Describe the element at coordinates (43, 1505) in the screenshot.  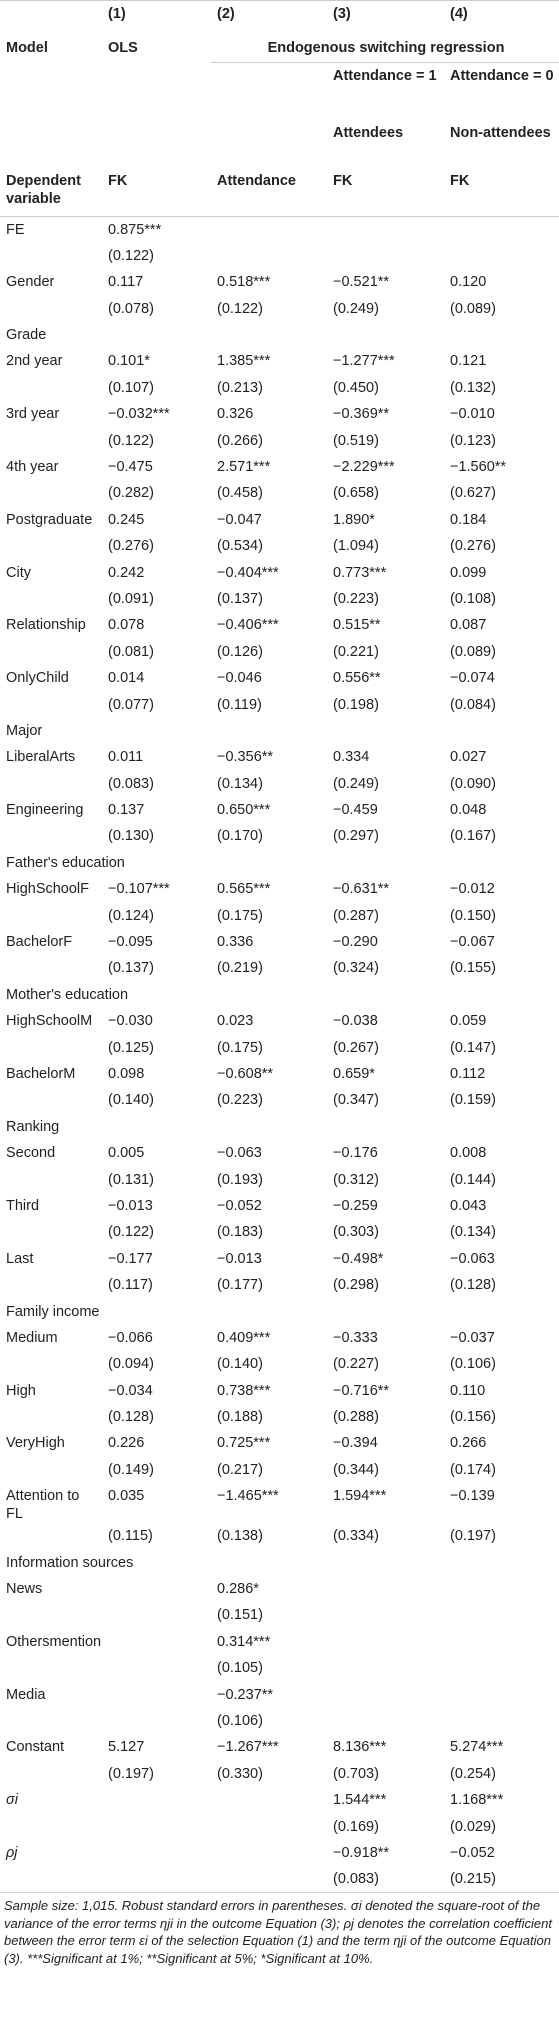
I see `row-label: Attention to FL` at that location.